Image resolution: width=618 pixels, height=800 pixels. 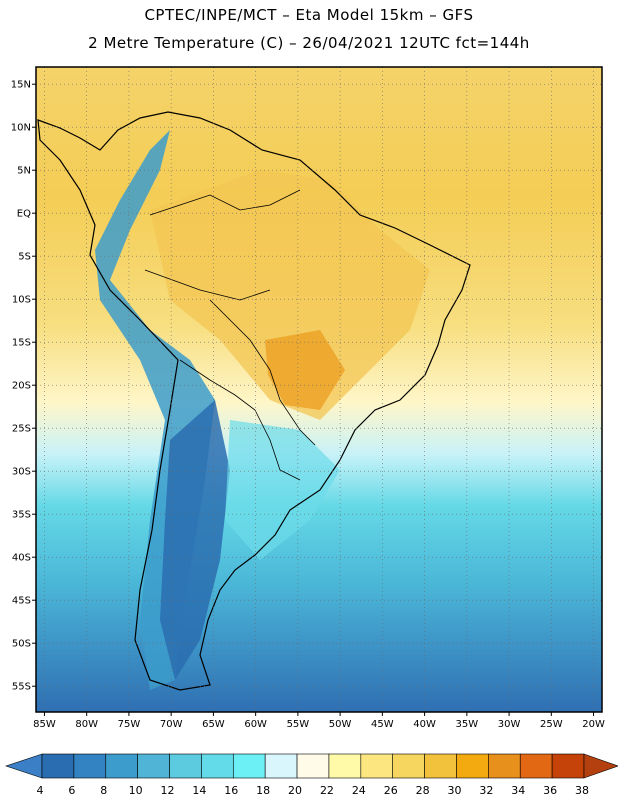 I want to click on colorbar-label: 4, so click(x=40, y=790).